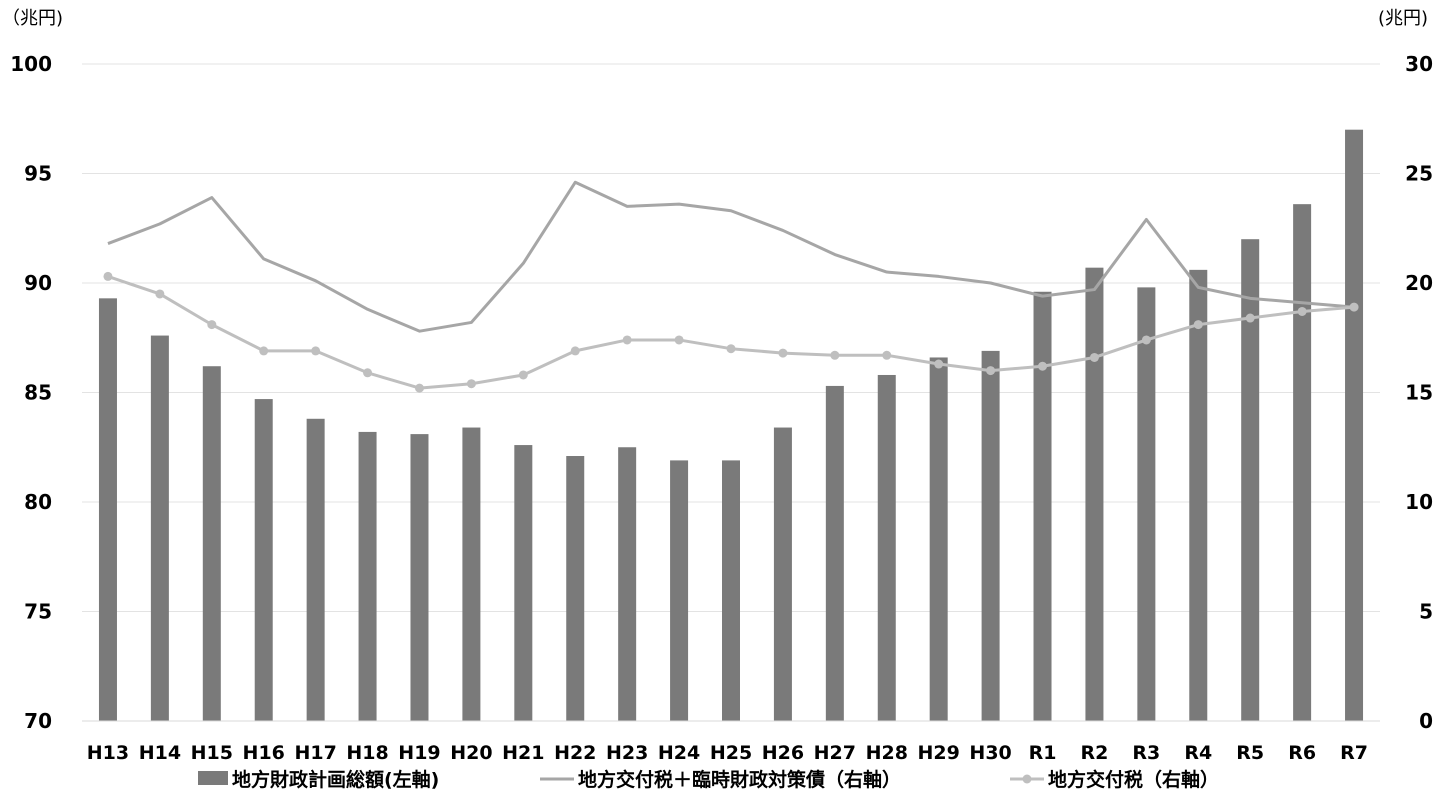 The image size is (1446, 795). What do you see at coordinates (212, 753) in the screenshot?
I see `category-label: H15` at bounding box center [212, 753].